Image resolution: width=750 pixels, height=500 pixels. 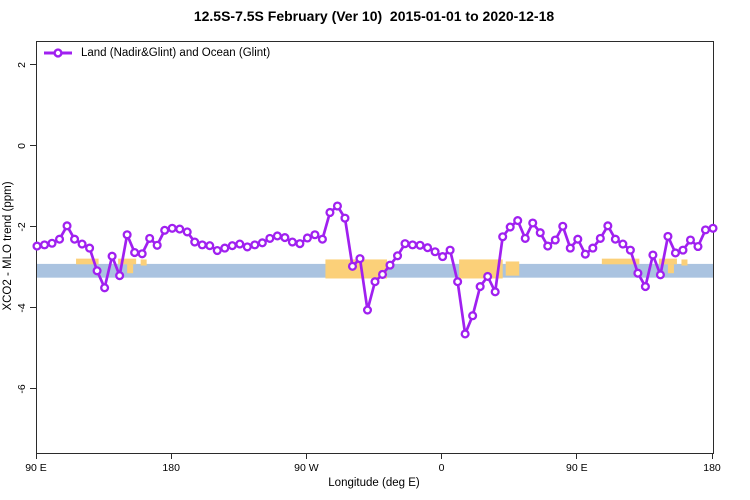 What do you see at coordinates (171, 468) in the screenshot?
I see `x-tick-label: 180` at bounding box center [171, 468].